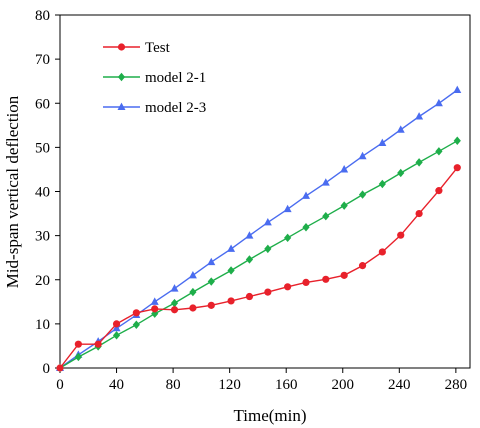 Image resolution: width=480 pixels, height=428 pixels. What do you see at coordinates (60, 385) in the screenshot?
I see `x-tick-label: 0` at bounding box center [60, 385].